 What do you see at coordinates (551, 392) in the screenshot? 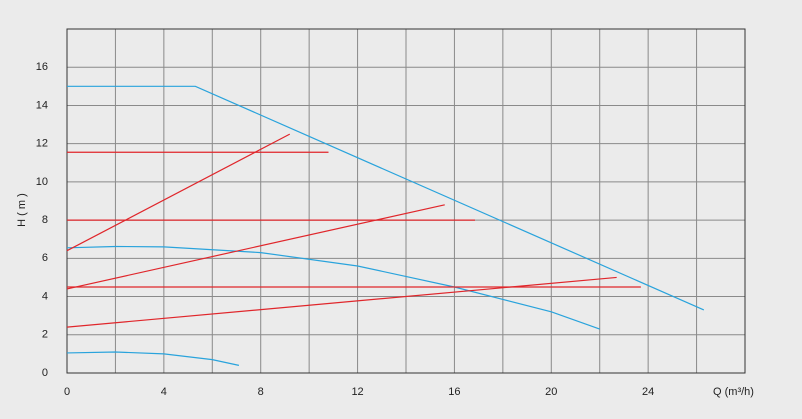
I see `x-tick-label: 20` at bounding box center [551, 392].